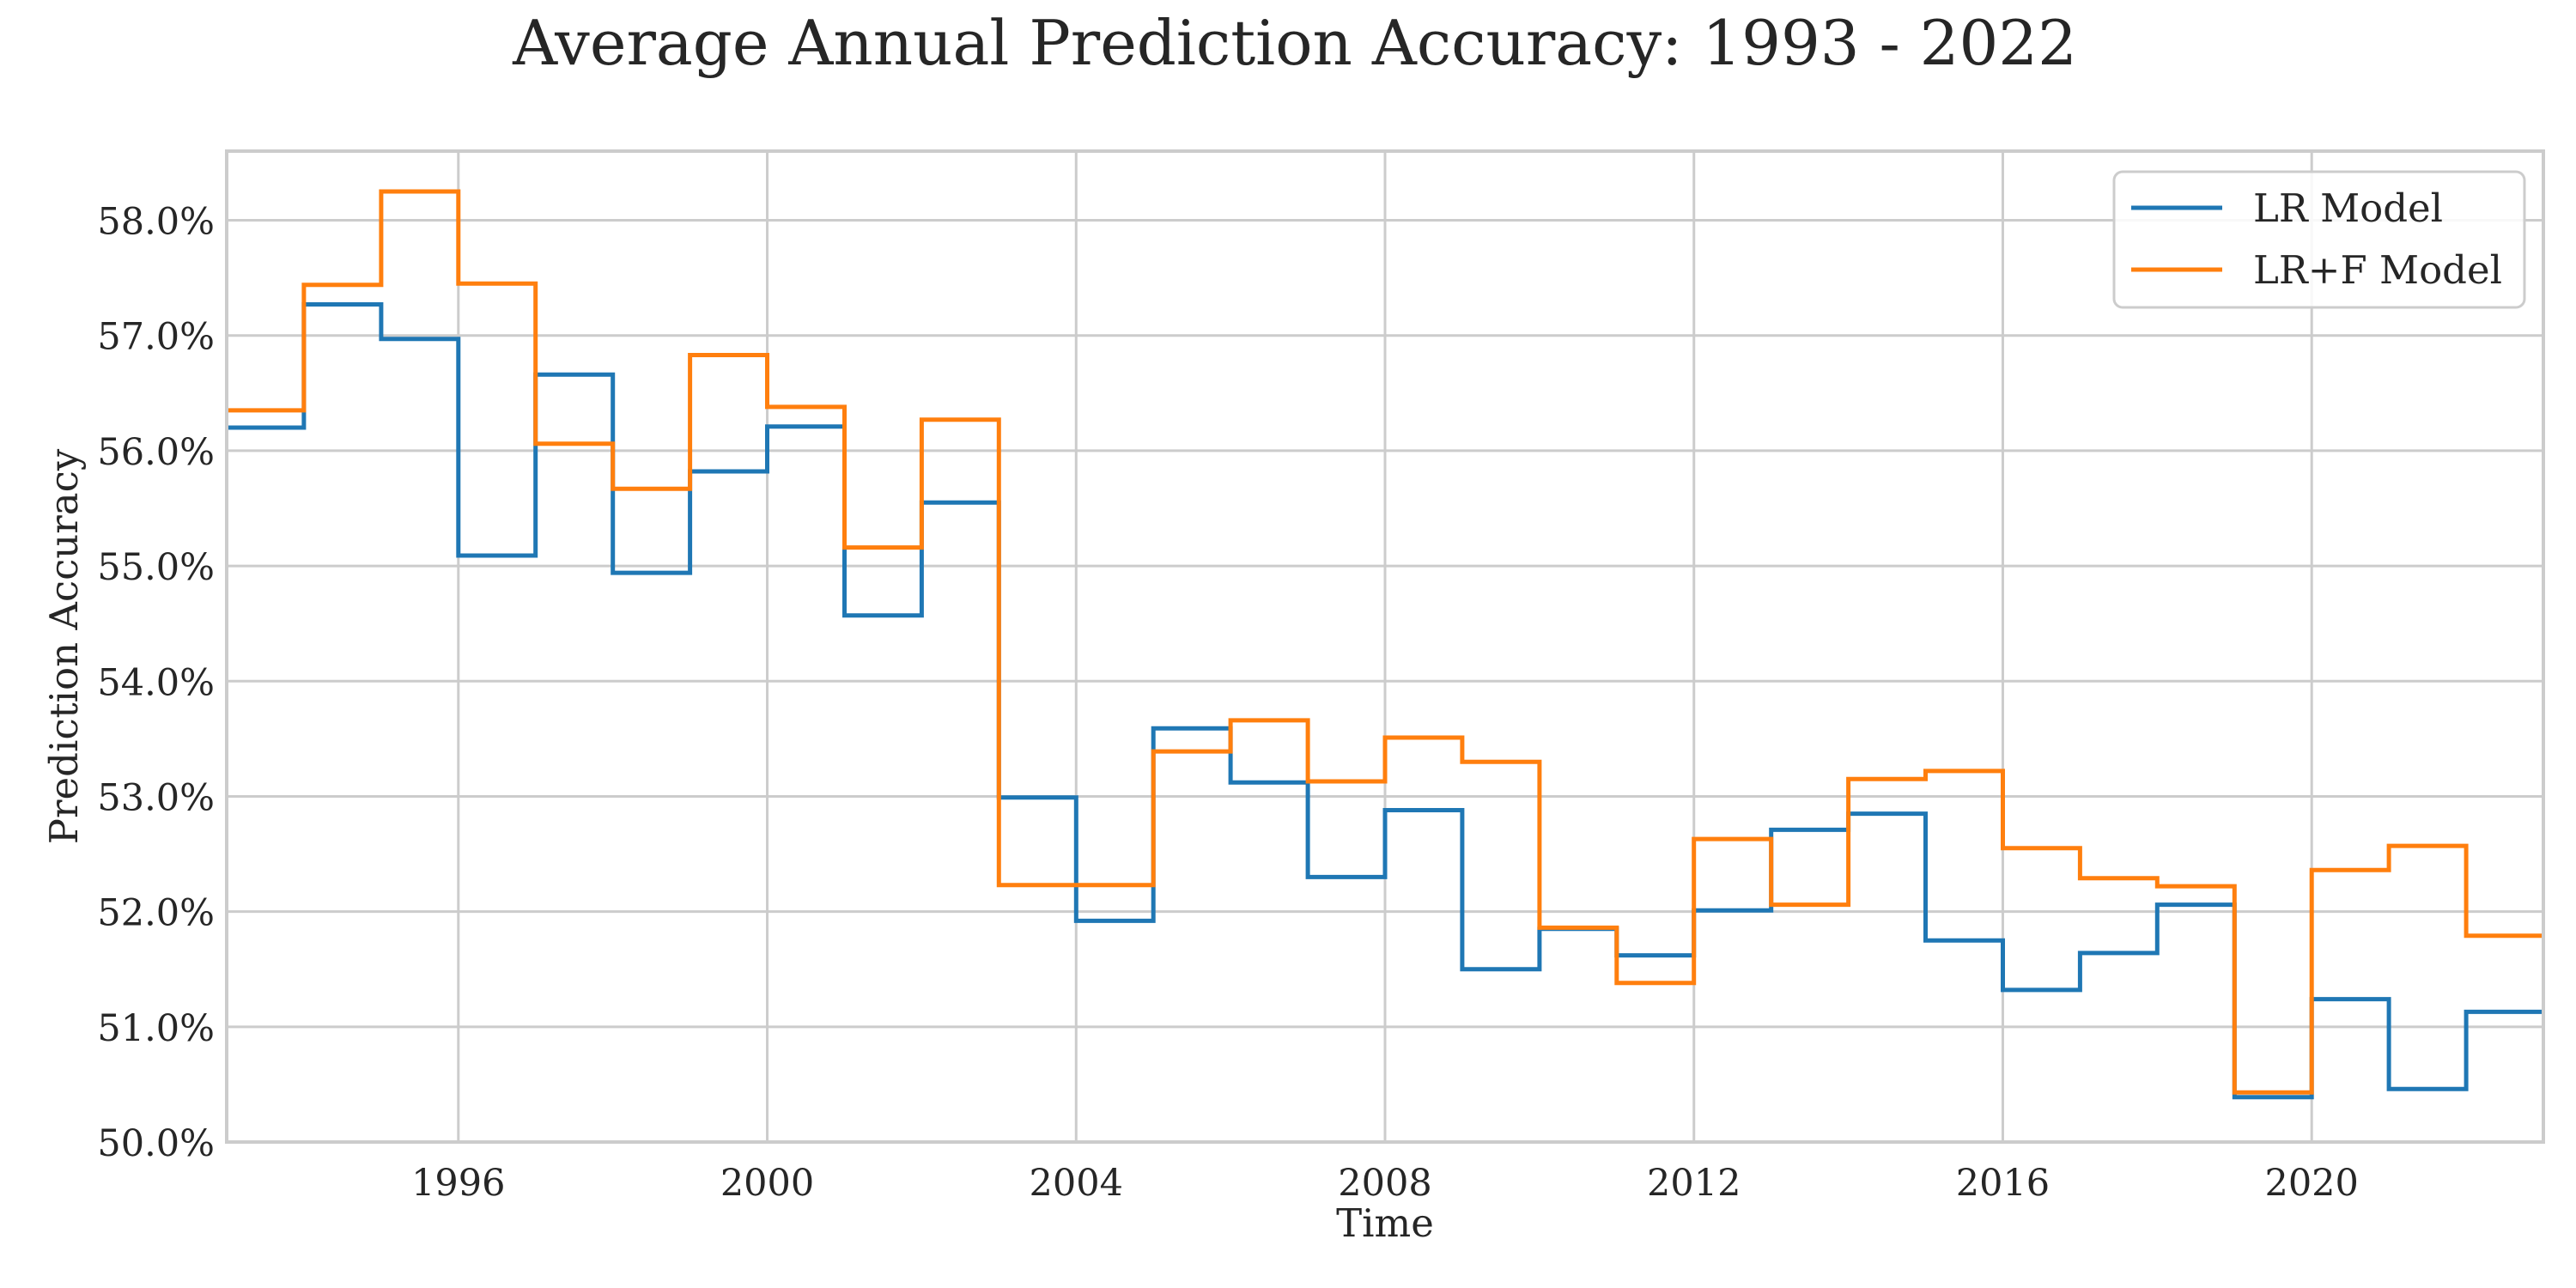  What do you see at coordinates (64, 646) in the screenshot?
I see `y-axis-label: Prediction Accuracy` at bounding box center [64, 646].